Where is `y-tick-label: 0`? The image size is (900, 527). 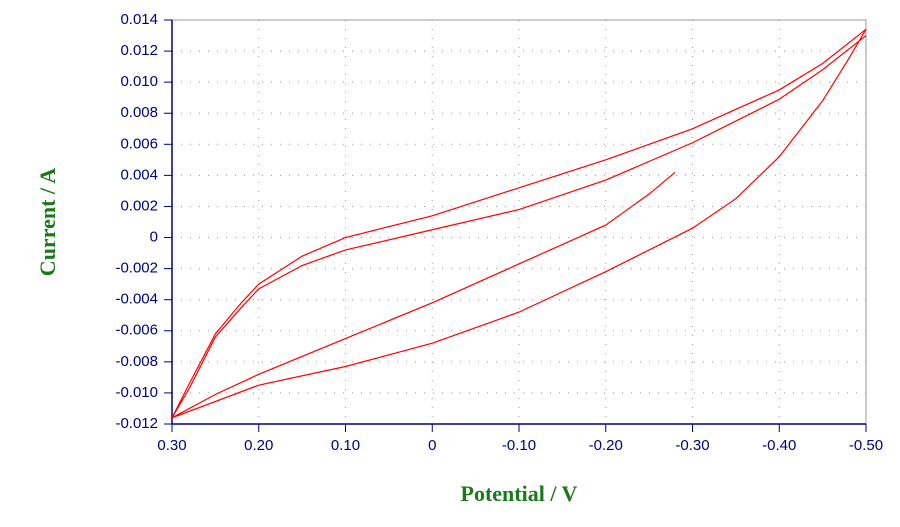
y-tick-label: 0 is located at coordinates (154, 237).